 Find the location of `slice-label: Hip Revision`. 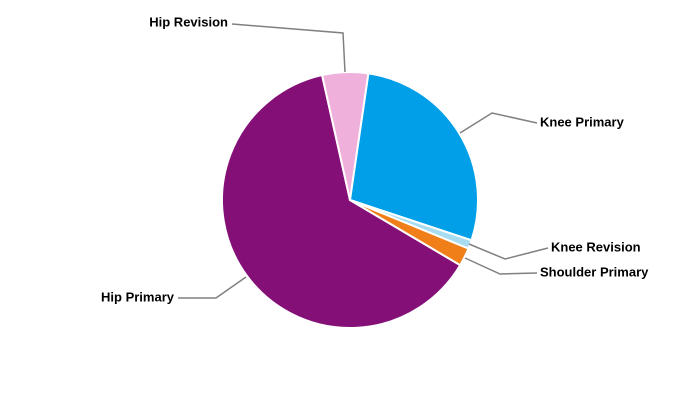

slice-label: Hip Revision is located at coordinates (188, 21).